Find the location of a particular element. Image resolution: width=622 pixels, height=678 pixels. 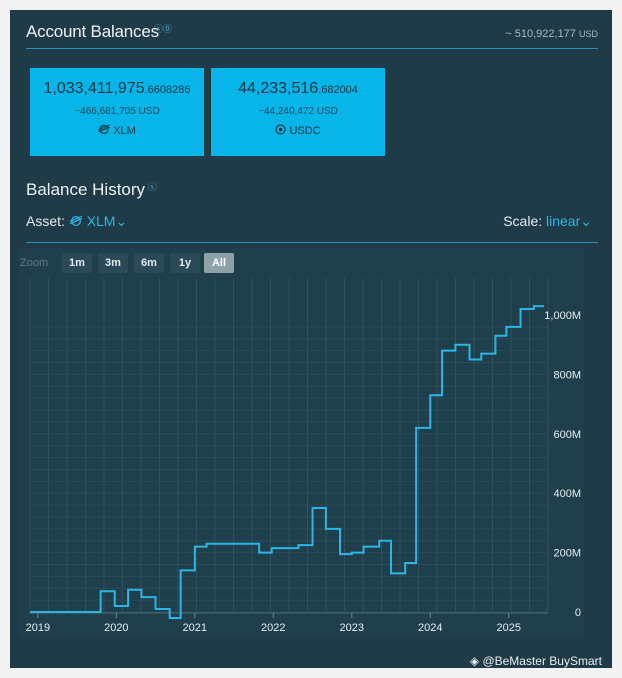

card-asset: XLM is located at coordinates (117, 130).